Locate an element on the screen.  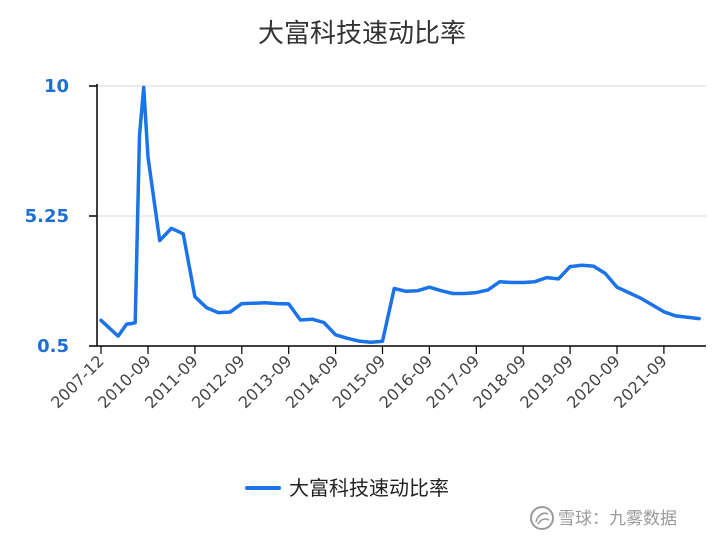
y-tick-label: 0.5 is located at coordinates (53, 346).